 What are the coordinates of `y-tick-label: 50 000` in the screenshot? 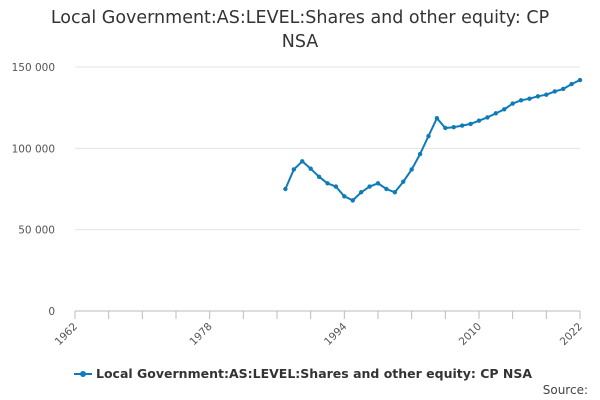 It's located at (36, 231).